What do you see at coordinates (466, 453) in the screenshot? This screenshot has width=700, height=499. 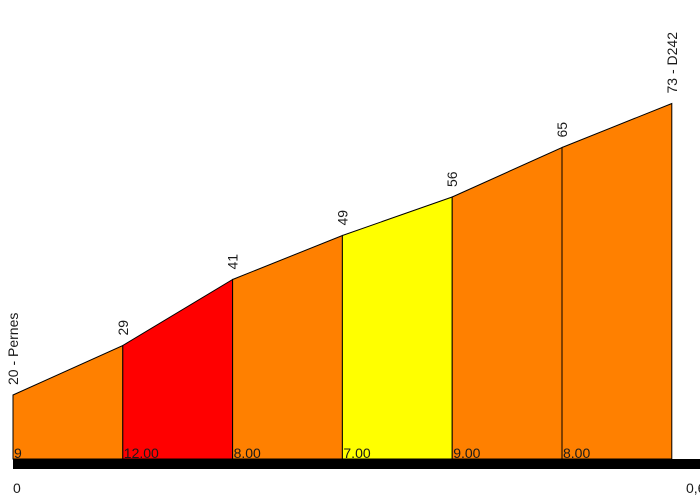 I see `gradient-label-5: 9.00` at bounding box center [466, 453].